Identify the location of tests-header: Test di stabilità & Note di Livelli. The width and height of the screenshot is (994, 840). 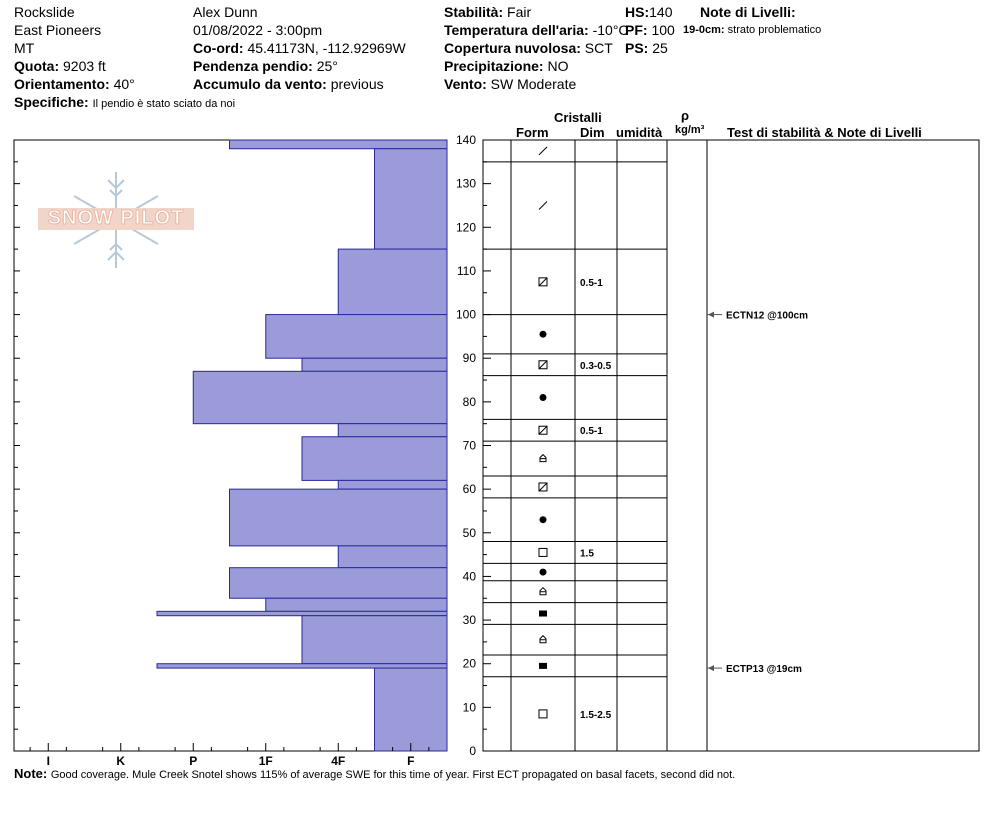
(824, 132).